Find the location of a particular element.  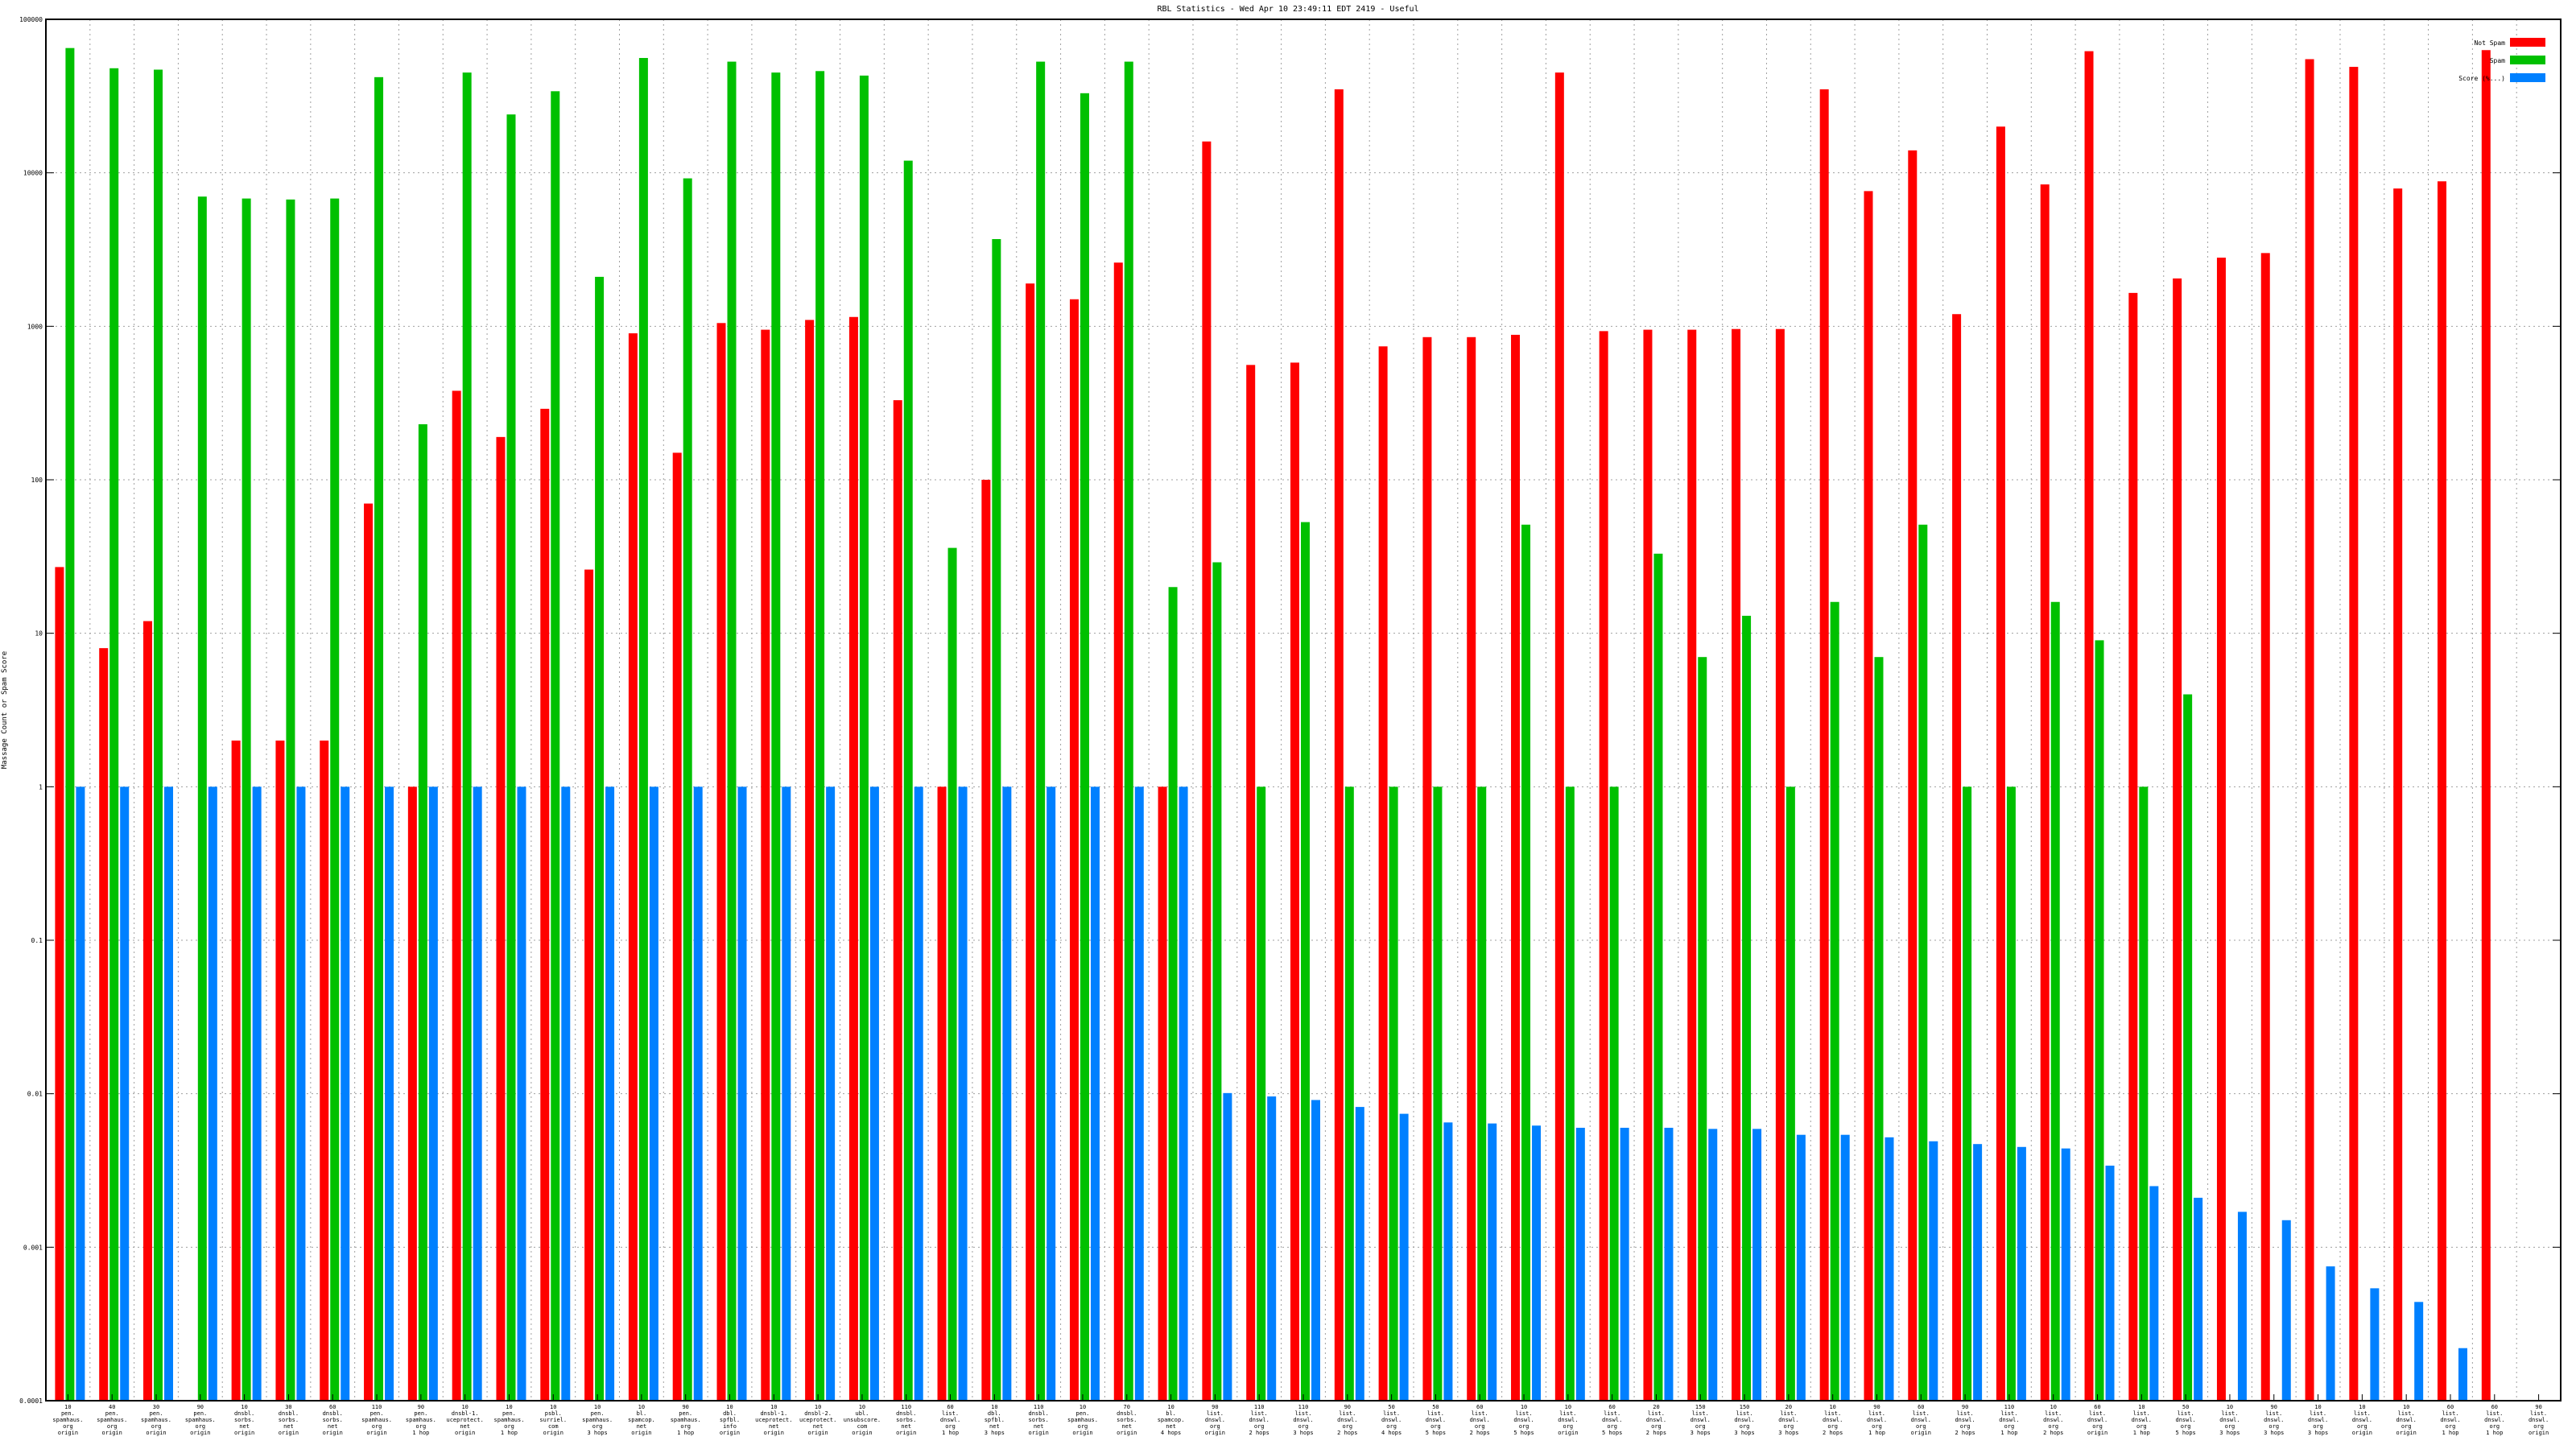

x-tick-label: 10 dbl. spfbl. net 3 hops is located at coordinates (995, 1420).